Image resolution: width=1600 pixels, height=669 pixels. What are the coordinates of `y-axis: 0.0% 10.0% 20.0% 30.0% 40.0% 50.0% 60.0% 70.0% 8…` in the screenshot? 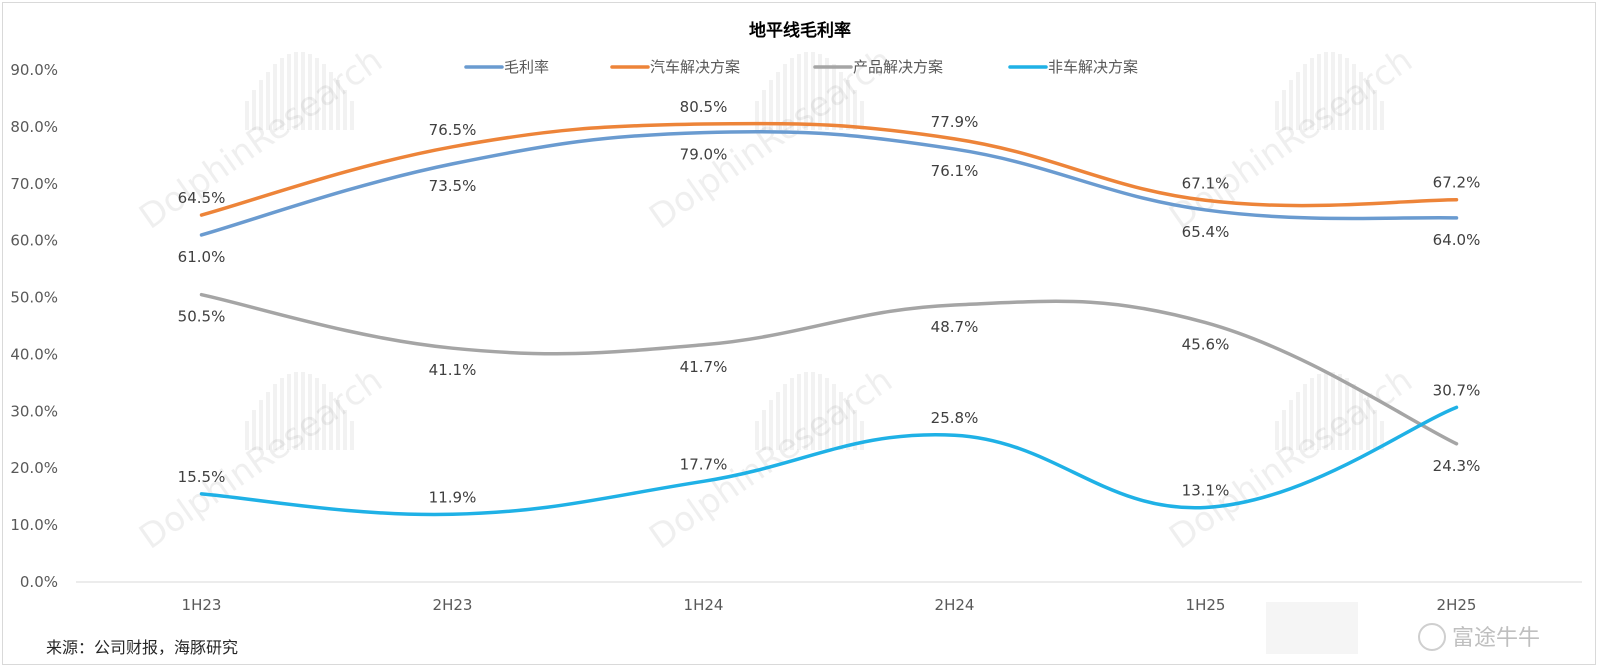 It's located at (34, 326).